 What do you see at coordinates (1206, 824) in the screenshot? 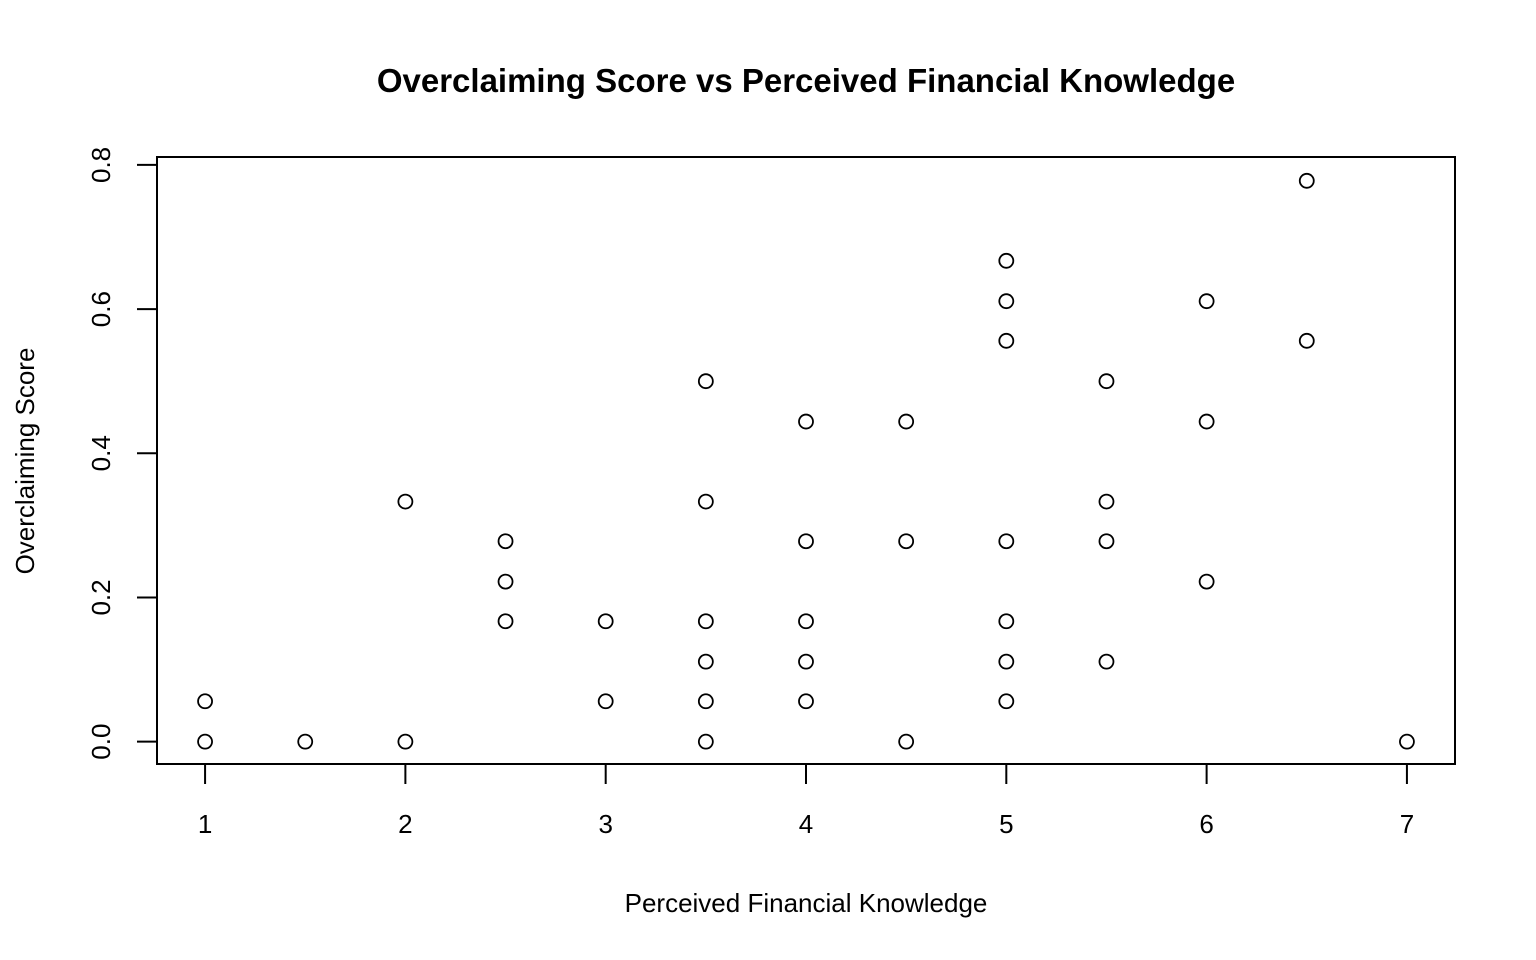
I see `x-tick-label: 6` at bounding box center [1206, 824].